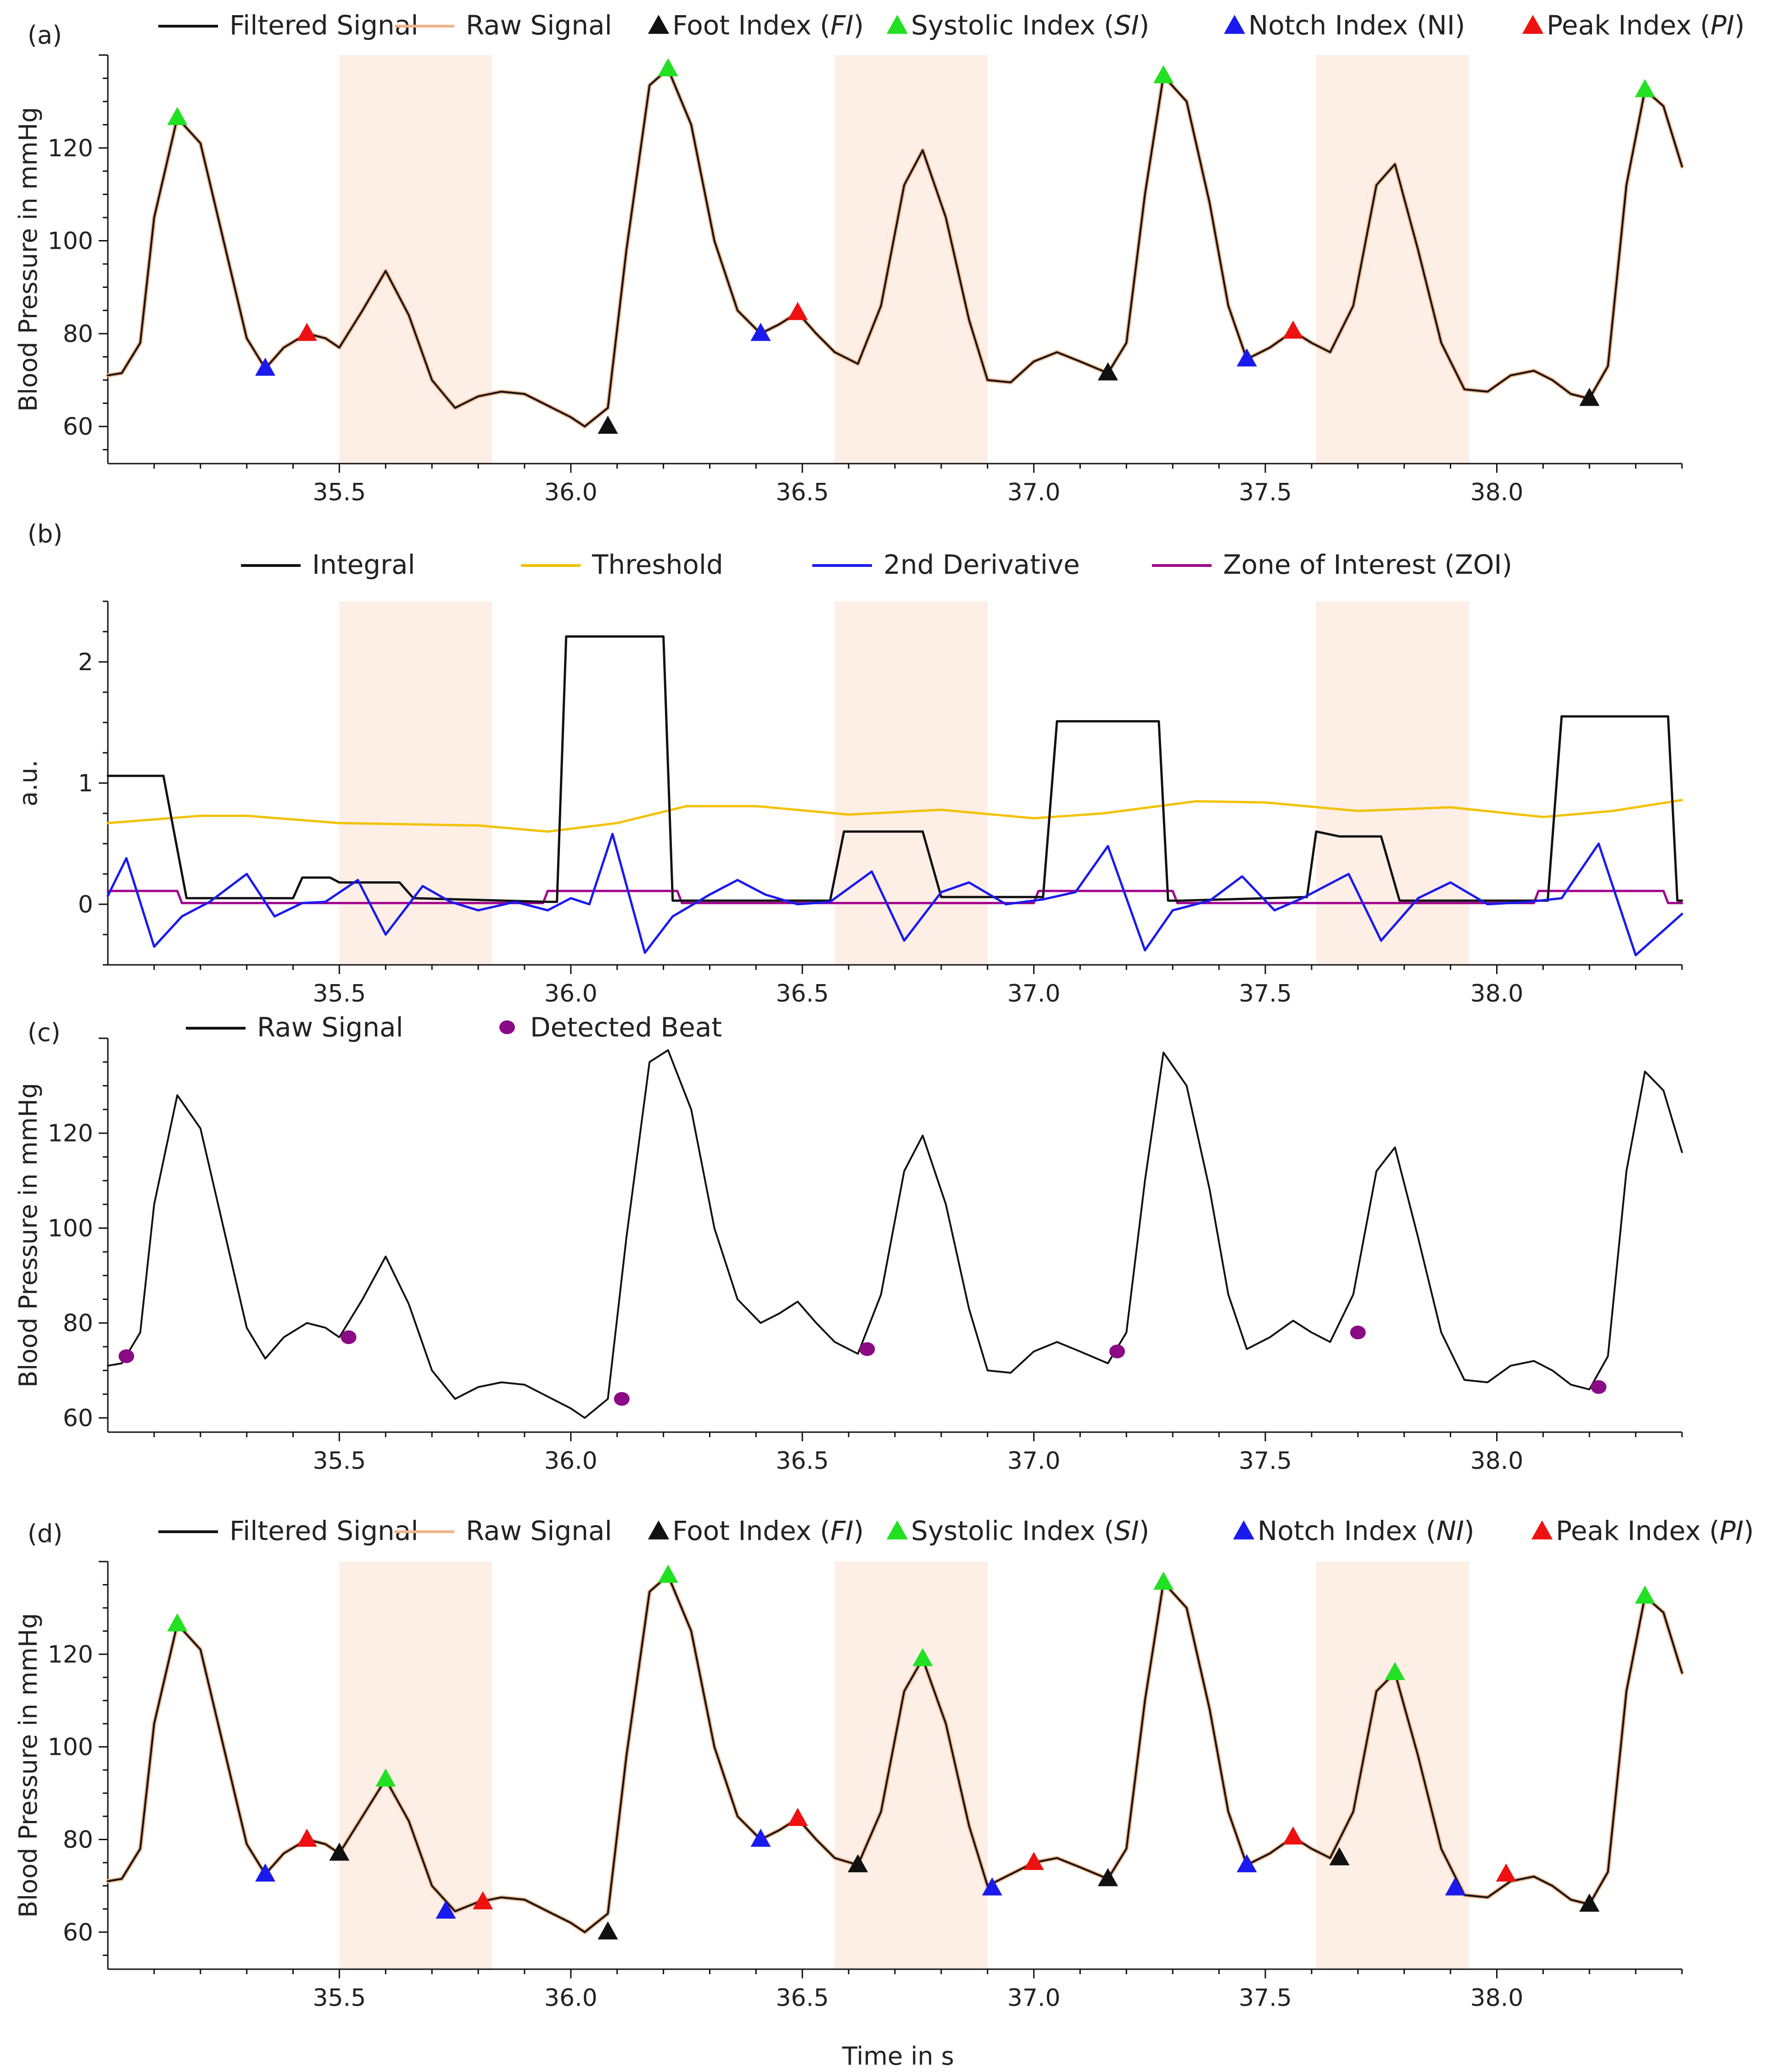  I want to click on y-tick-label: 80, so click(78, 1840).